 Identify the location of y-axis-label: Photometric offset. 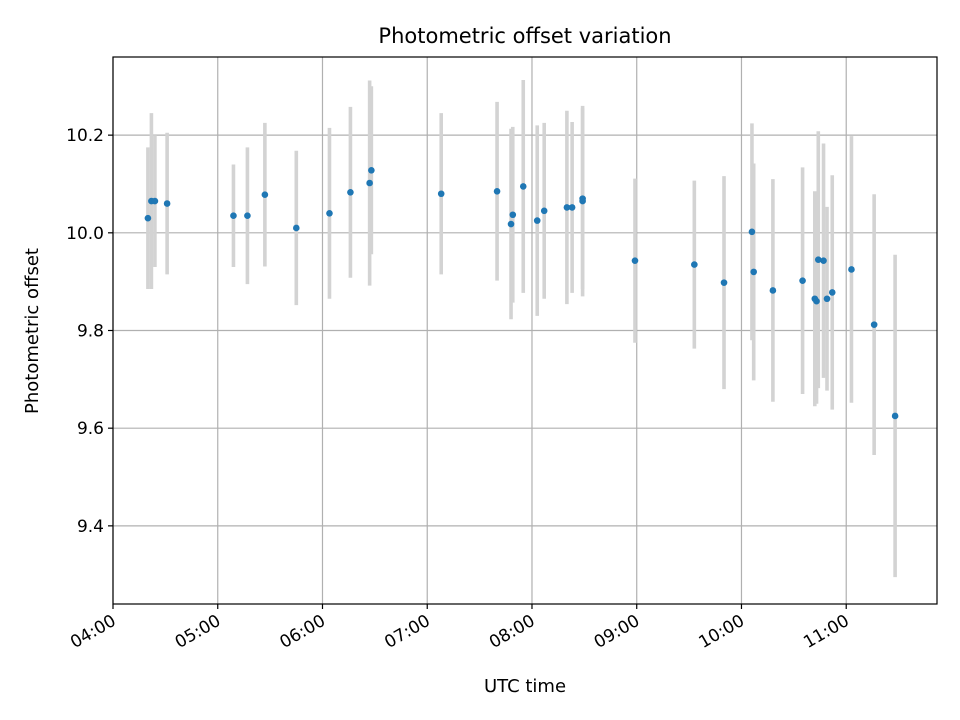
(32, 331).